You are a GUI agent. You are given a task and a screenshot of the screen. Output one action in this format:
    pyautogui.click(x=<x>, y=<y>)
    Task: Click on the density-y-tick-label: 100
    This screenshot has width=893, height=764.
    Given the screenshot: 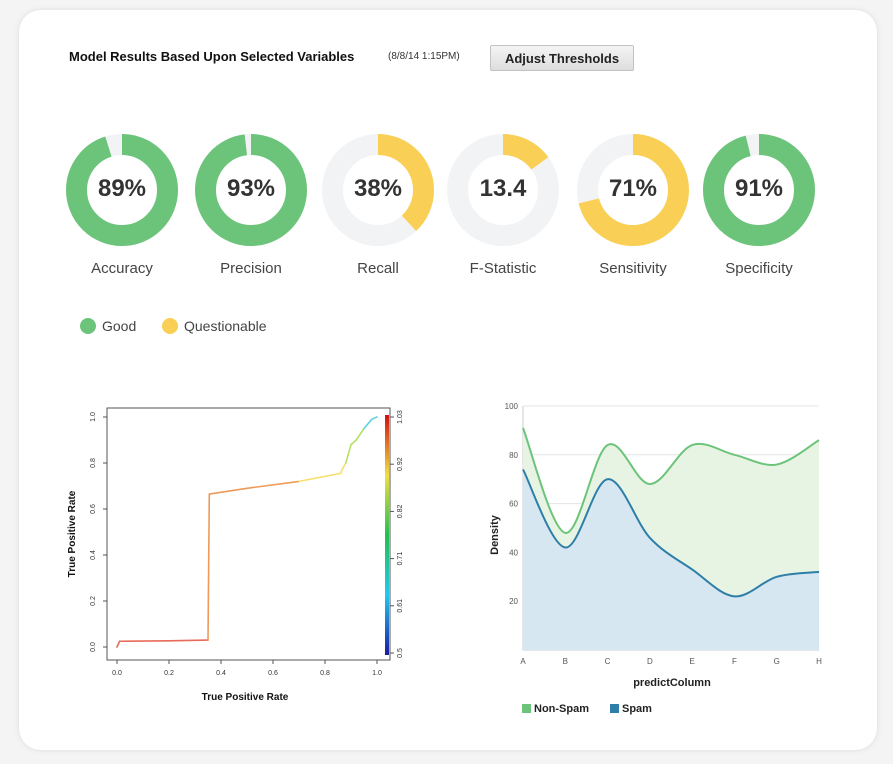 What is the action you would take?
    pyautogui.click(x=512, y=406)
    